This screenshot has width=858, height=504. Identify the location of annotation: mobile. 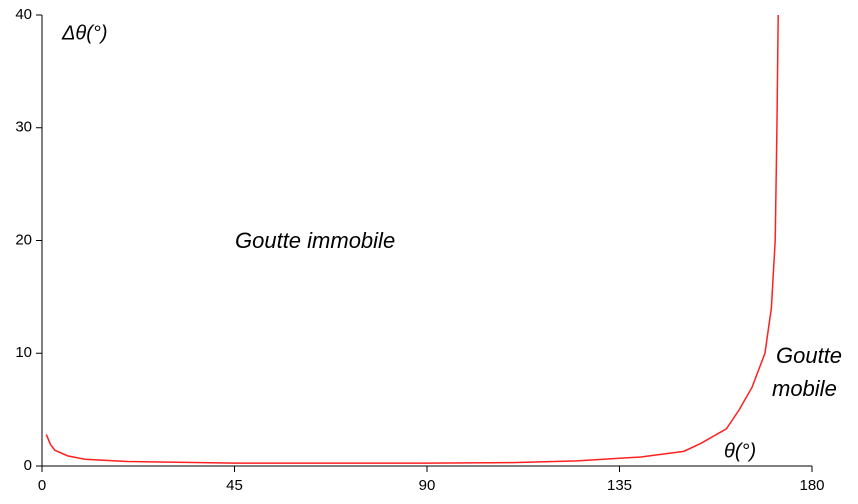
(804, 388).